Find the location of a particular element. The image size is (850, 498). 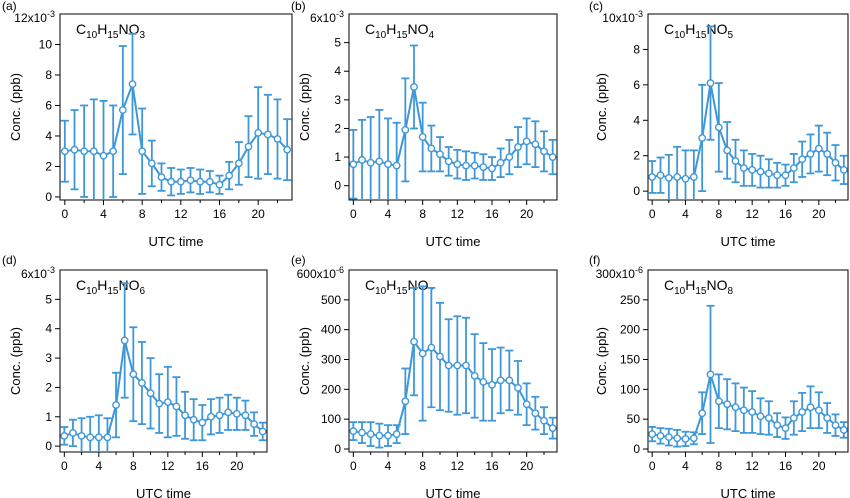

panel-label: (e) is located at coordinates (298, 260).